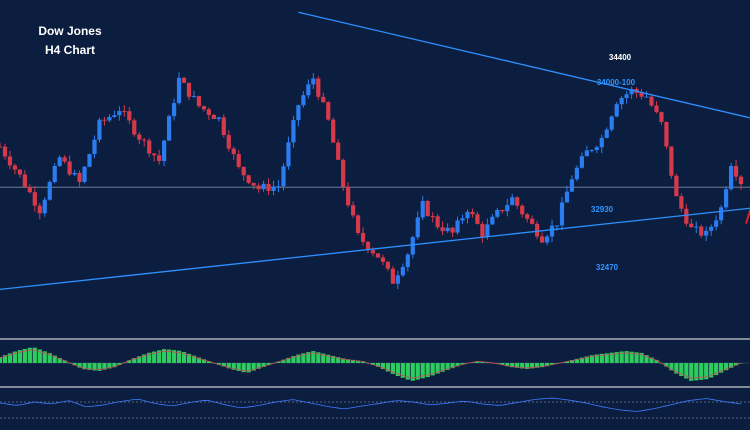 The width and height of the screenshot is (750, 430). Describe the element at coordinates (602, 209) in the screenshot. I see `level-label-32930: 32930` at that location.